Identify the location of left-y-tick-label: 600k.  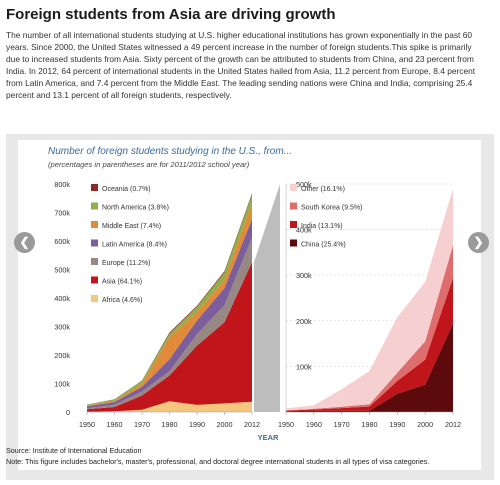
(62, 241).